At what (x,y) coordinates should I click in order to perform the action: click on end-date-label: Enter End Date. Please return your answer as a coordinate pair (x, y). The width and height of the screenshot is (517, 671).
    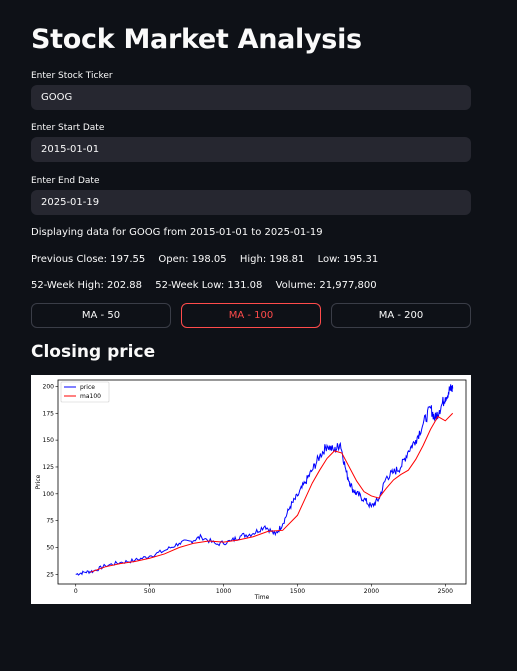
    Looking at the image, I should click on (65, 181).